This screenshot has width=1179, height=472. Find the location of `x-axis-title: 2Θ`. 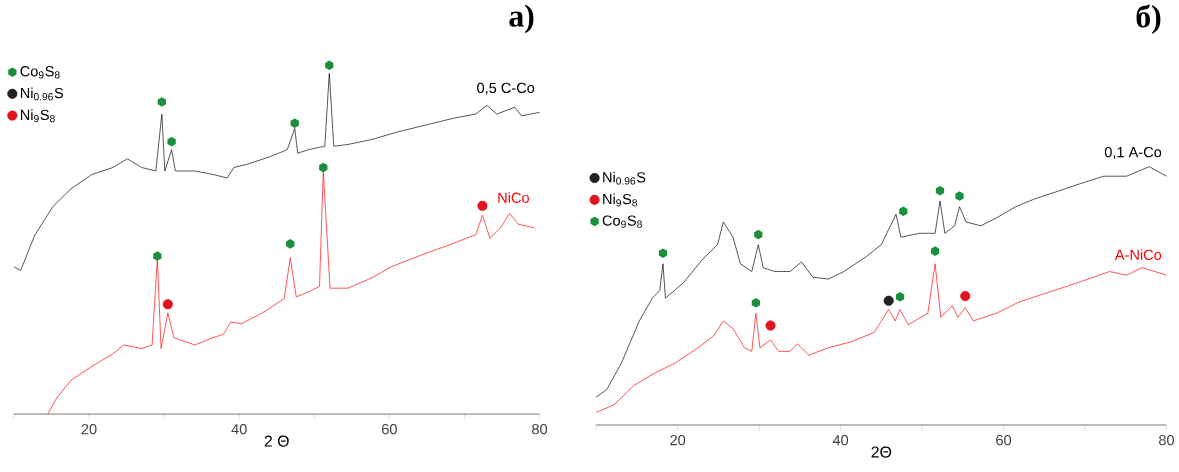

x-axis-title: 2Θ is located at coordinates (881, 452).